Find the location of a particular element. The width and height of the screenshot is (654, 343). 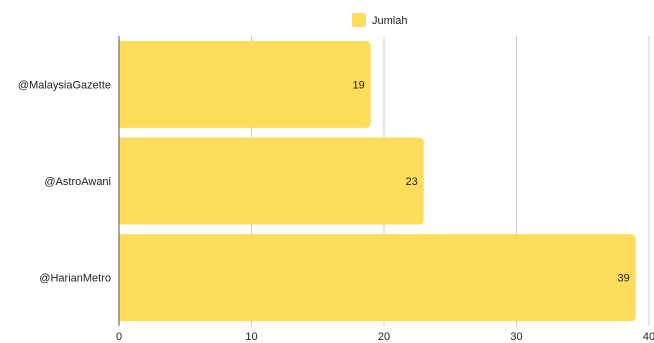

legend-swatch is located at coordinates (359, 20).